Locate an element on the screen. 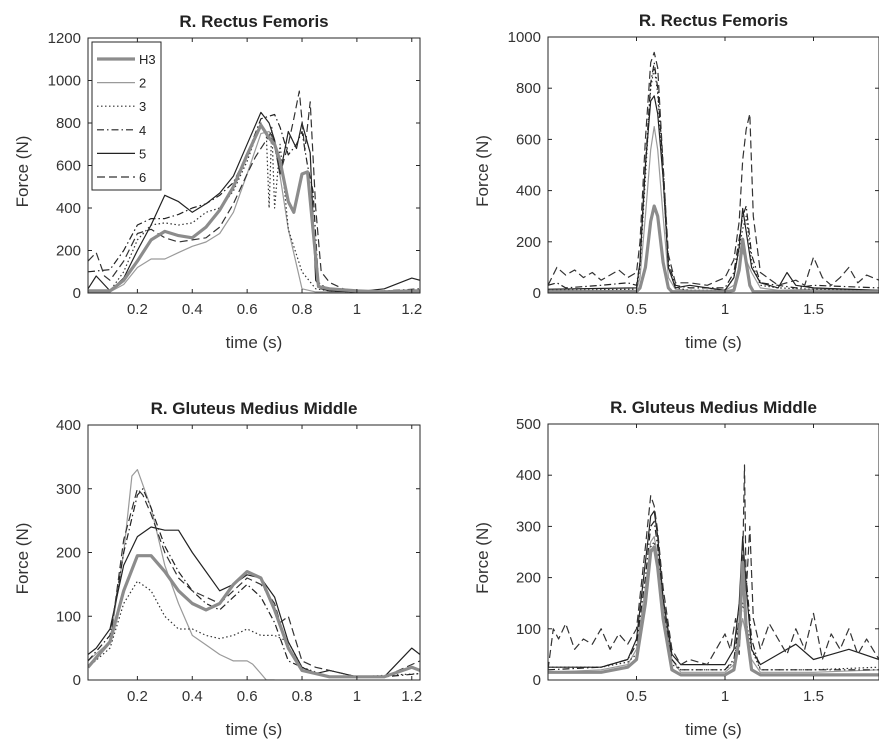  legend-box is located at coordinates (126, 116).